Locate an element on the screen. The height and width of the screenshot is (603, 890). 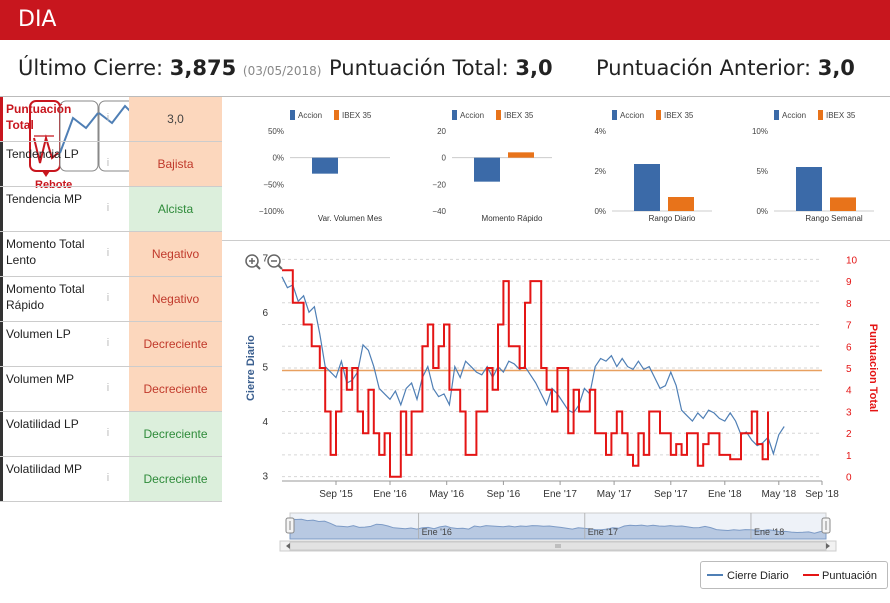
bar-tick-label: 10% is located at coordinates (760, 131).